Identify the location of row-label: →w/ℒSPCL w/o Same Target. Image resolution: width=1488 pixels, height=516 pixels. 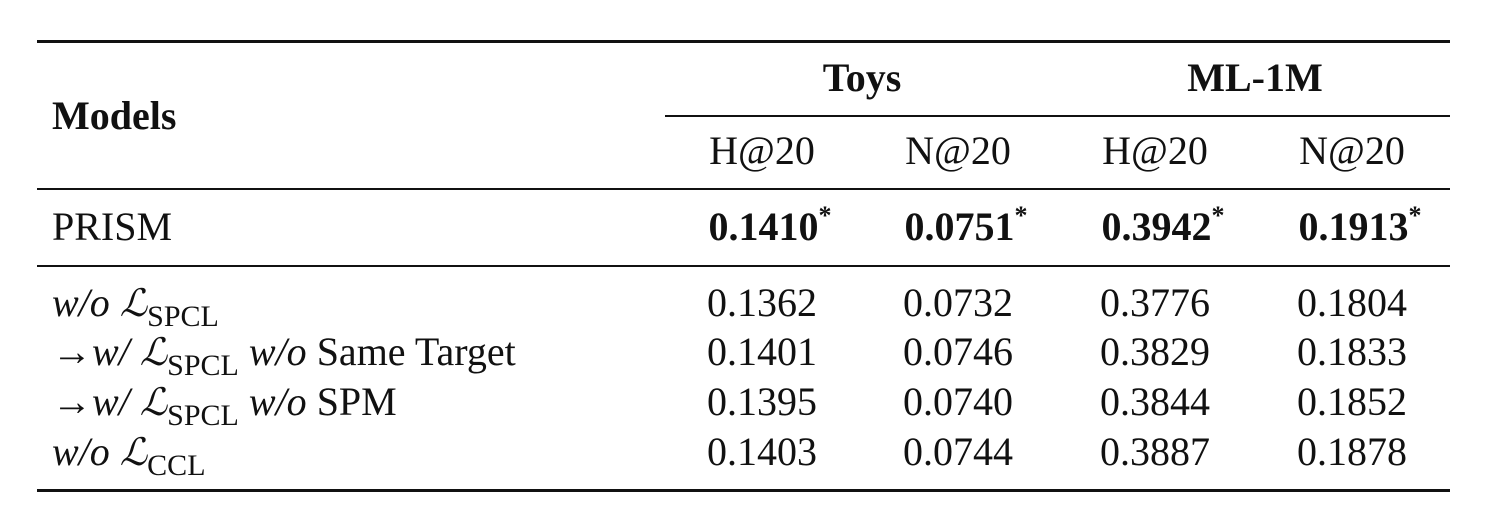
(284, 355).